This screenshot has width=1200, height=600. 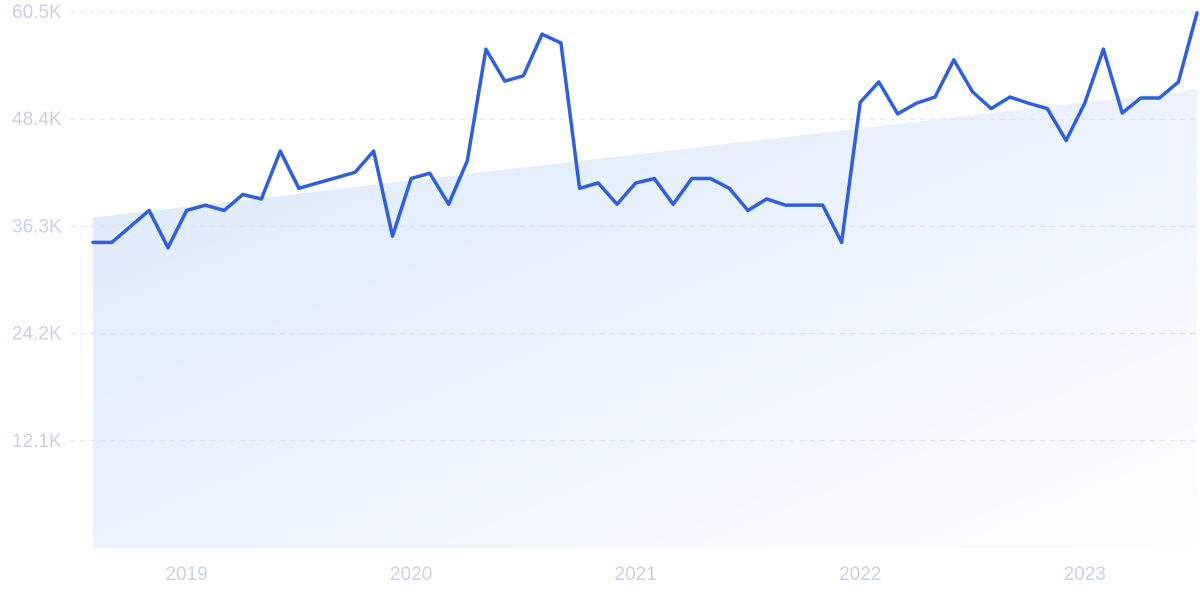 I want to click on y-tick-label: 24.2K, so click(x=37, y=334).